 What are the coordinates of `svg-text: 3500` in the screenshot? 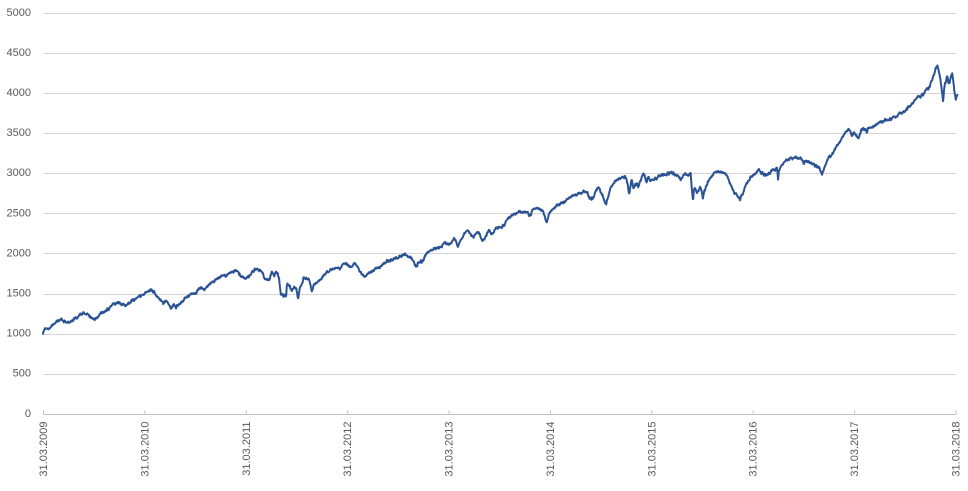 It's located at (19, 133).